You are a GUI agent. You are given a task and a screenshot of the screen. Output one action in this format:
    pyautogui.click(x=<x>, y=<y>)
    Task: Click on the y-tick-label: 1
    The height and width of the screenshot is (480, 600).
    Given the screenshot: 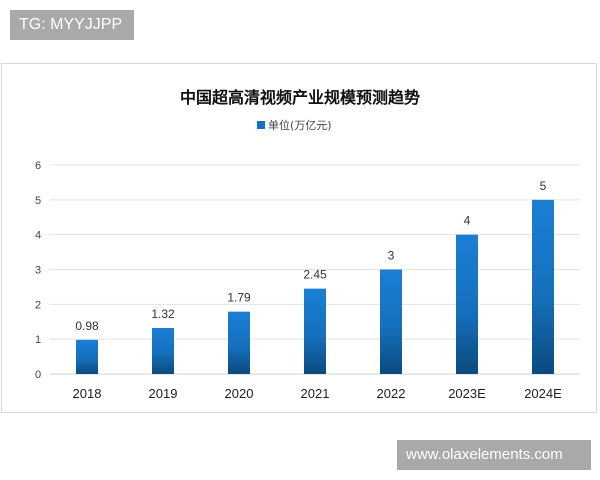 What is the action you would take?
    pyautogui.click(x=38, y=340)
    